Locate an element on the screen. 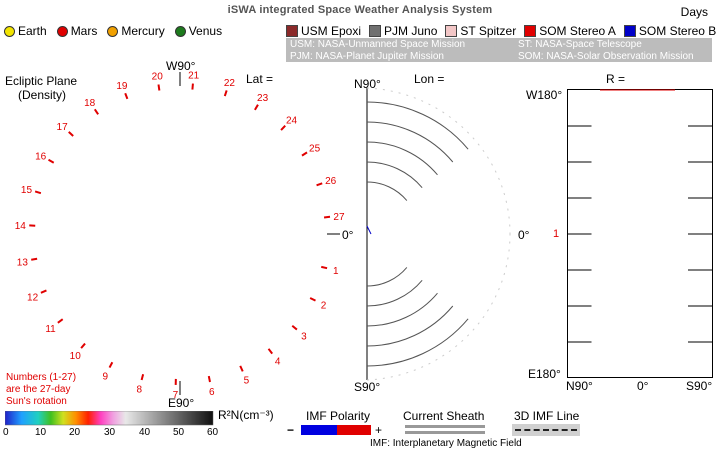 The width and height of the screenshot is (720, 450). density-tick-10: 10 is located at coordinates (41, 432).